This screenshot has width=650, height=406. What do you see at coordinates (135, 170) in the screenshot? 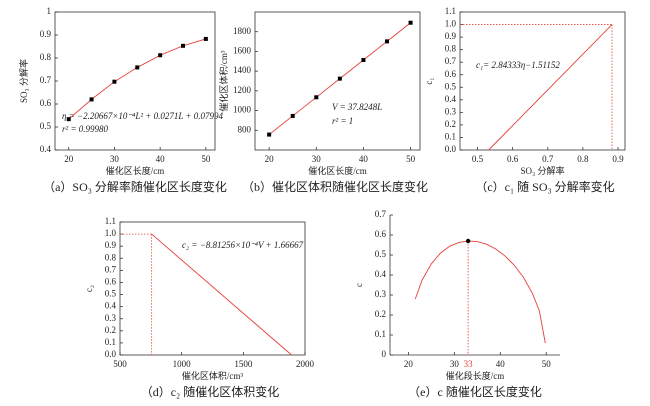
I see `x-axis-label: 催化区长度/cm` at bounding box center [135, 170].